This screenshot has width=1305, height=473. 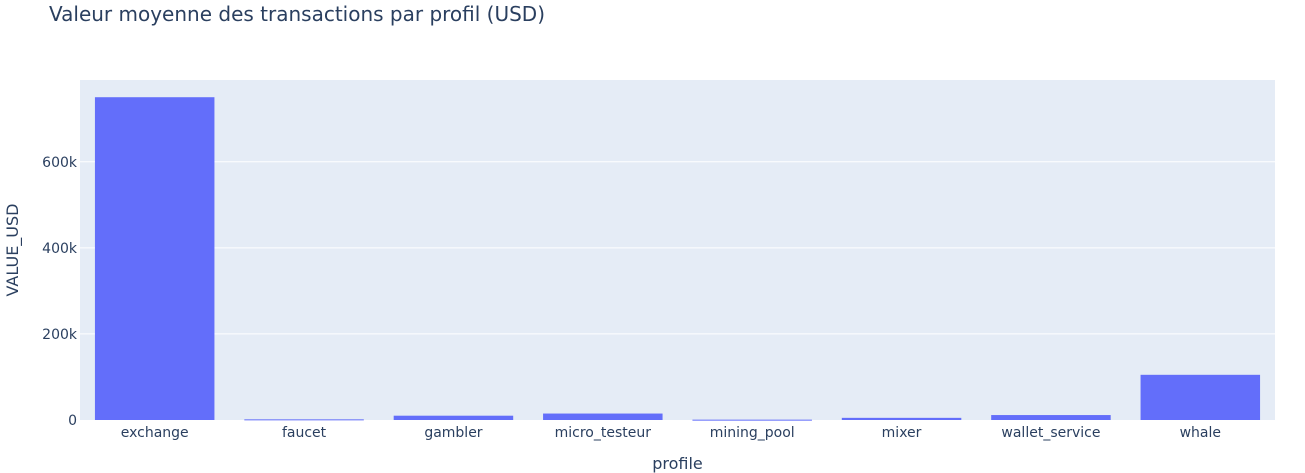 I want to click on y-tick-label: 400k, so click(x=60, y=249).